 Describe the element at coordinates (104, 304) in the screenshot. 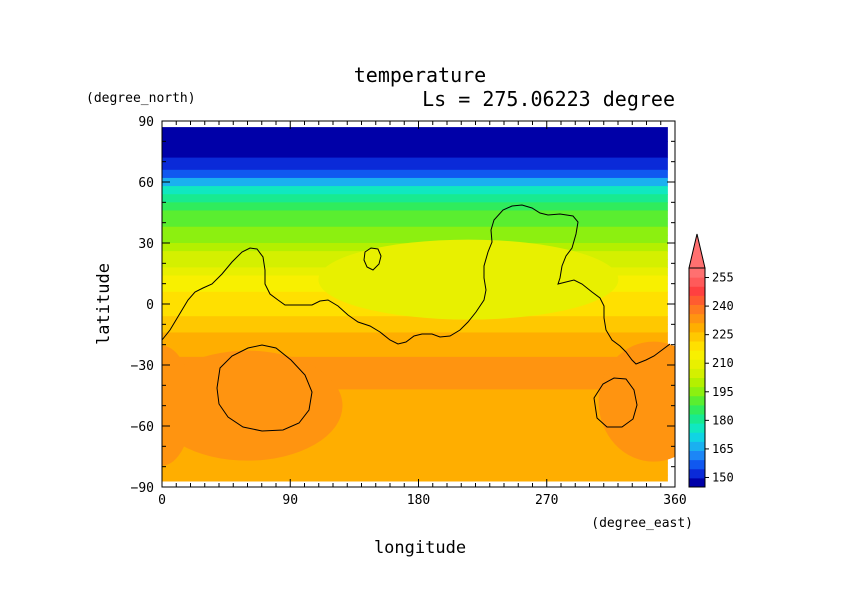

I see `y-axis-label: latitude` at that location.